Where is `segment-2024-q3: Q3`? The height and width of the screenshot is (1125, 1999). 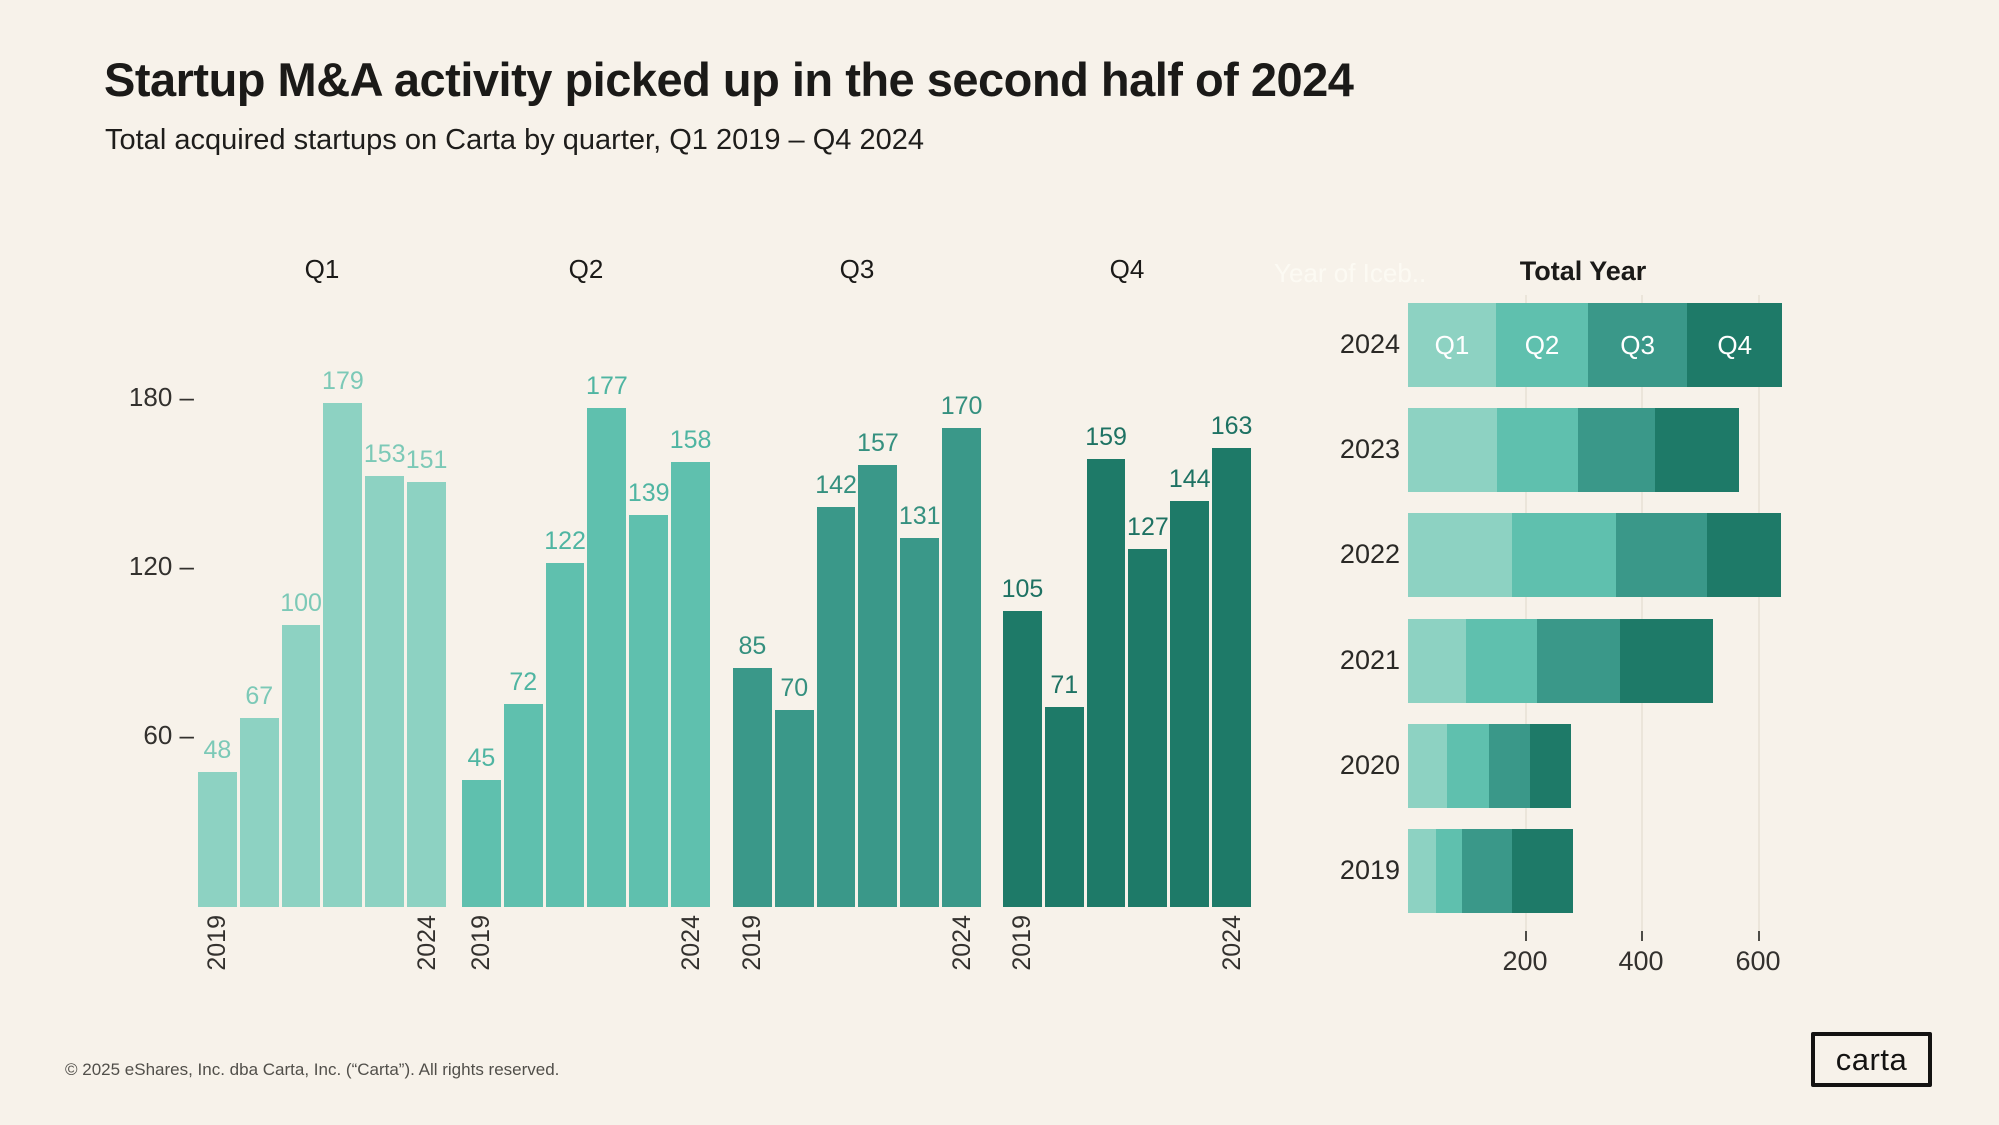
segment-2024-q3: Q3 is located at coordinates (1638, 345).